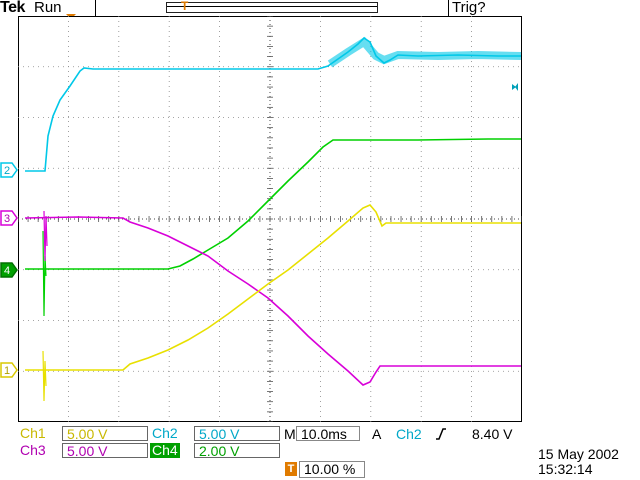 The width and height of the screenshot is (640, 480). I want to click on trigger-position-value: 10.00 %, so click(332, 469).